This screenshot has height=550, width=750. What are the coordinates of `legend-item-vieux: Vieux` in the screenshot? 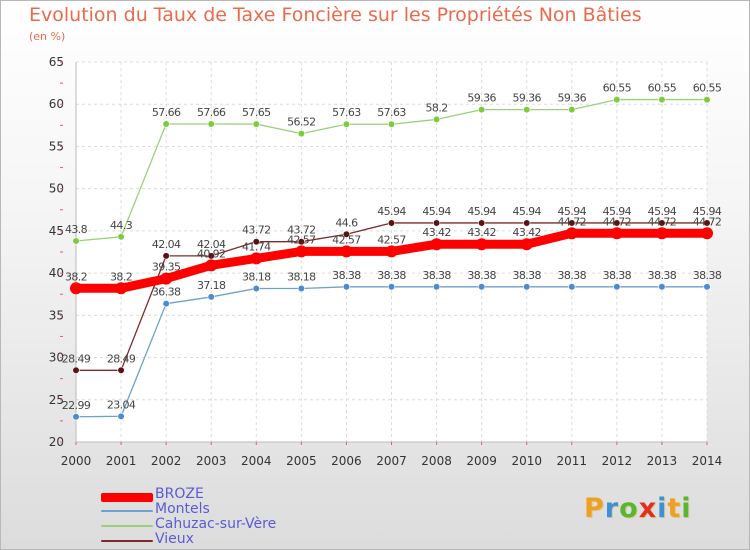 It's located at (231, 539).